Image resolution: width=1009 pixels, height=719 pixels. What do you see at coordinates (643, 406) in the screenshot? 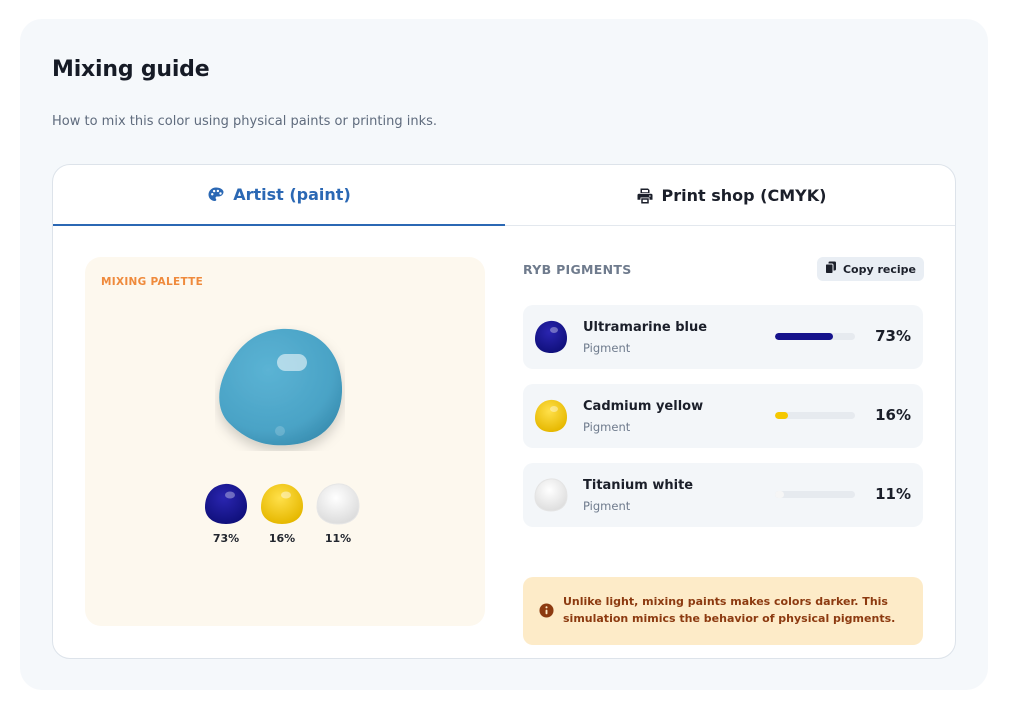
I see `pigment-name: Cadmium yellow` at bounding box center [643, 406].